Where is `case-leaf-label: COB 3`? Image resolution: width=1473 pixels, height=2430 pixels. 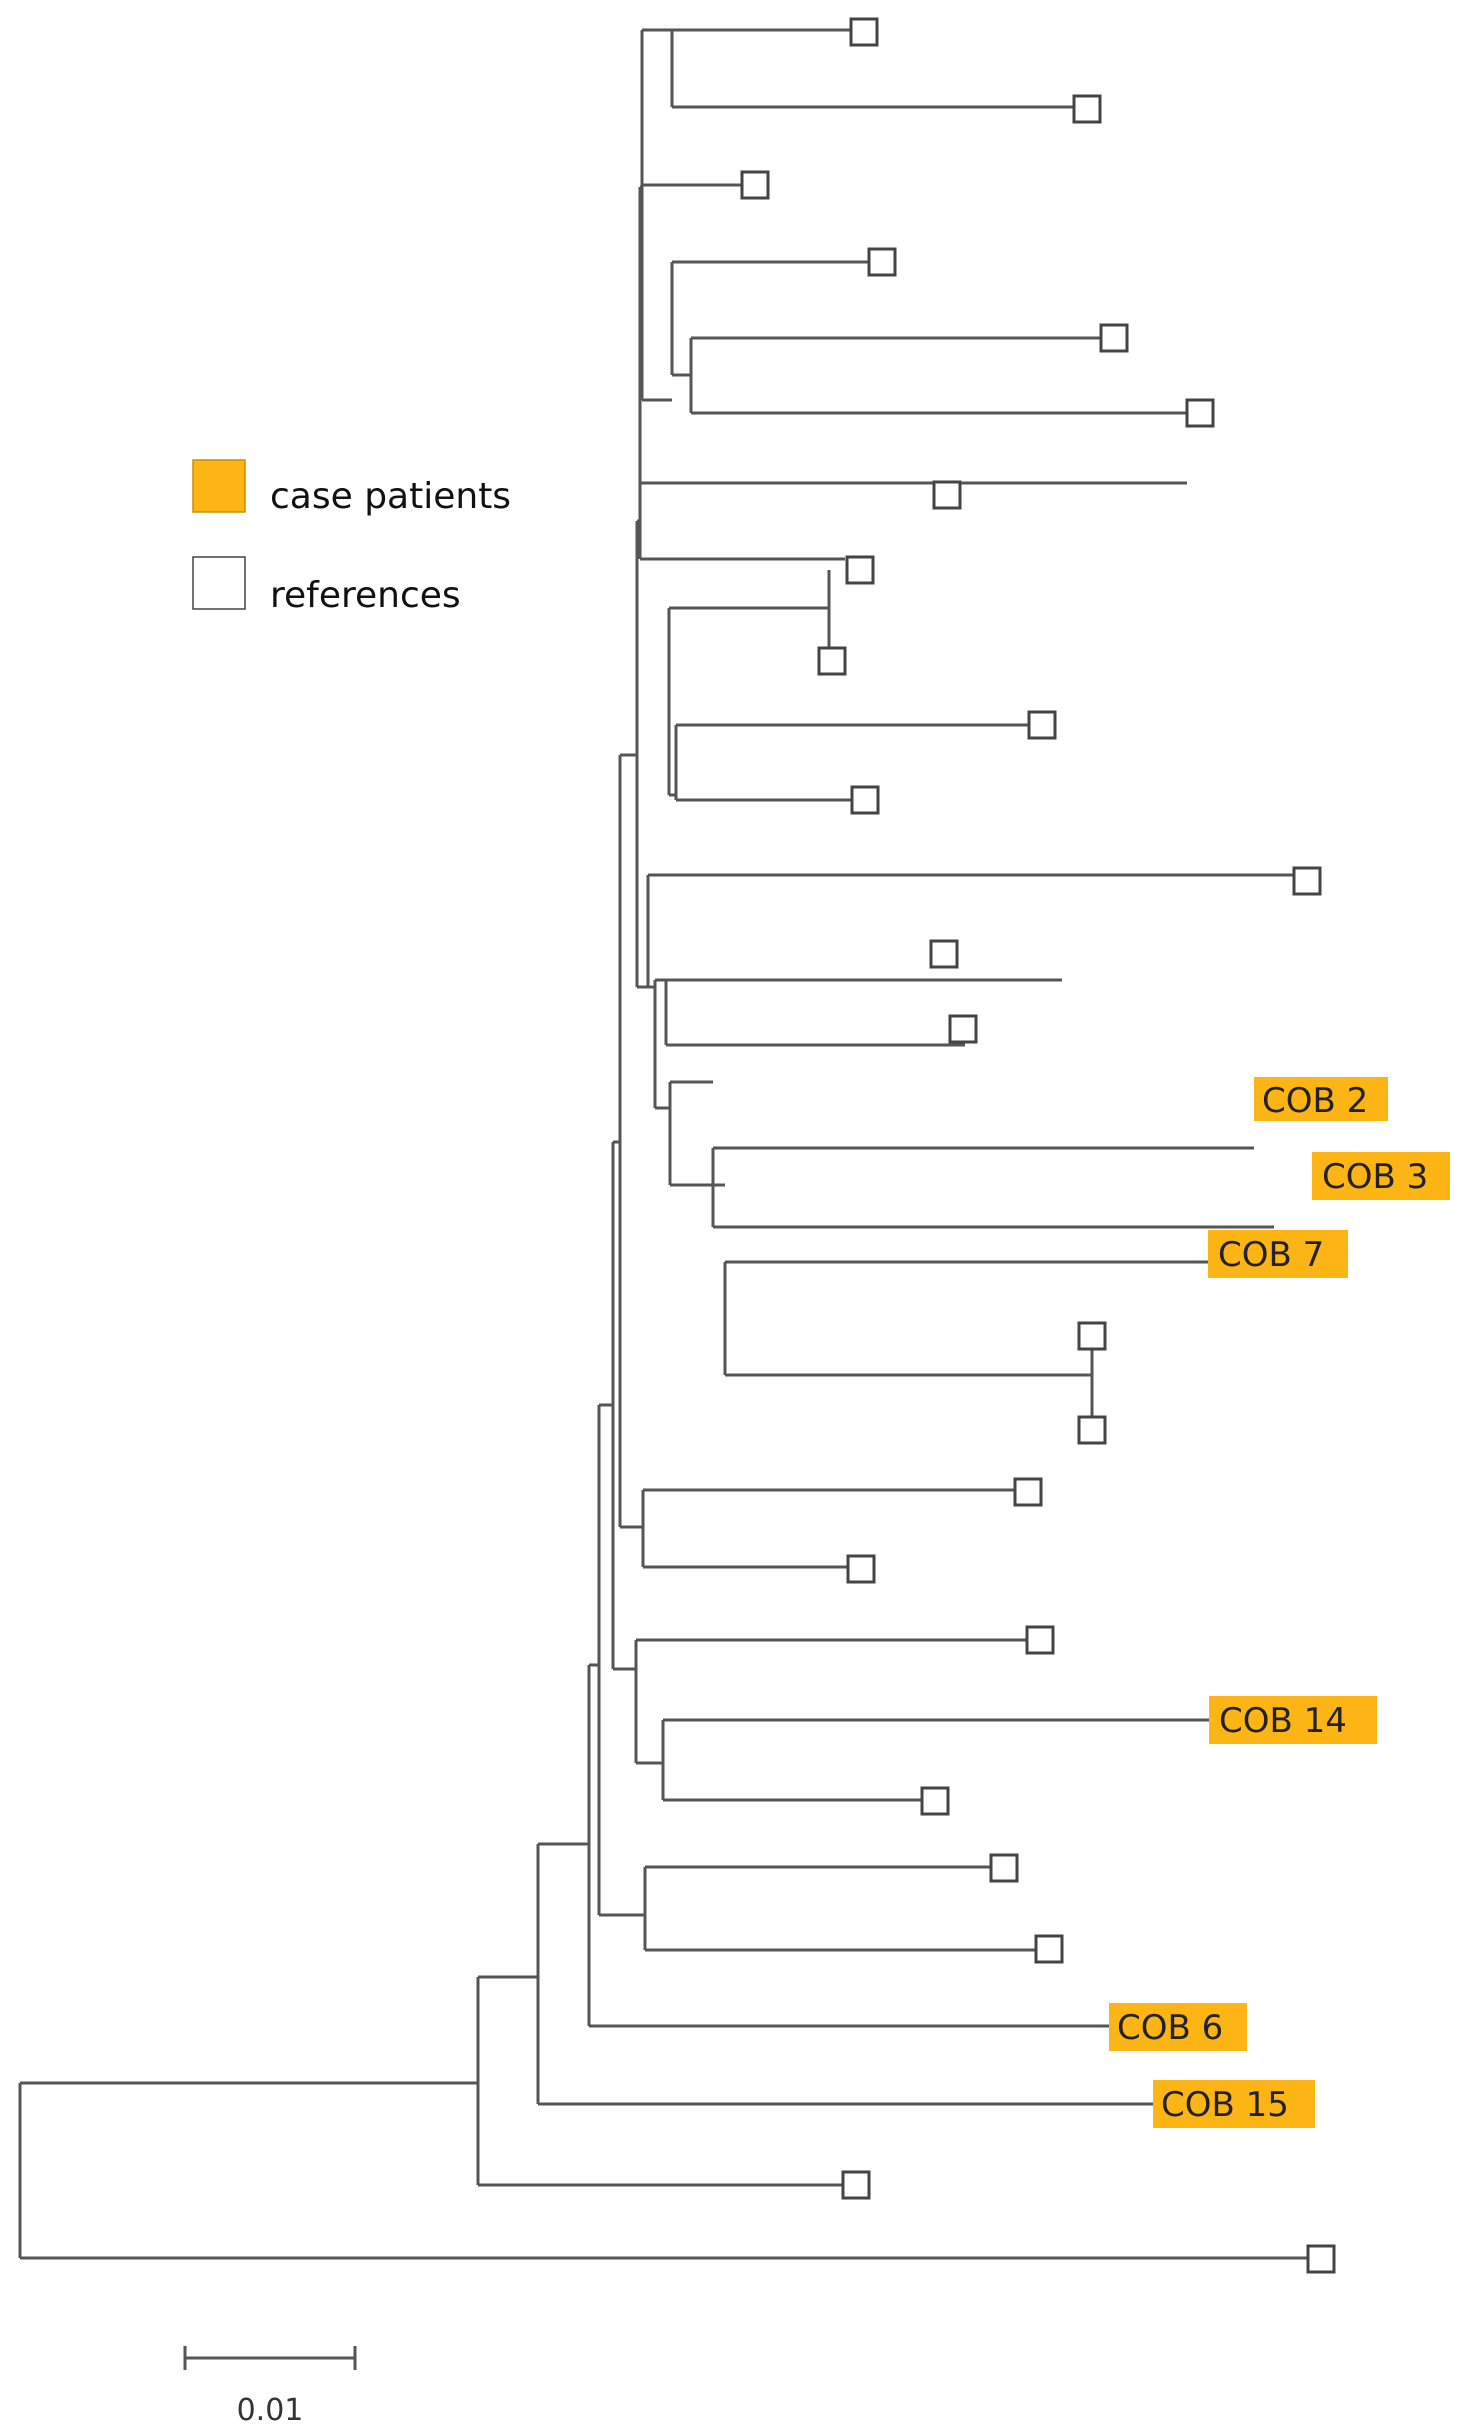
case-leaf-label: COB 3 is located at coordinates (1375, 1177).